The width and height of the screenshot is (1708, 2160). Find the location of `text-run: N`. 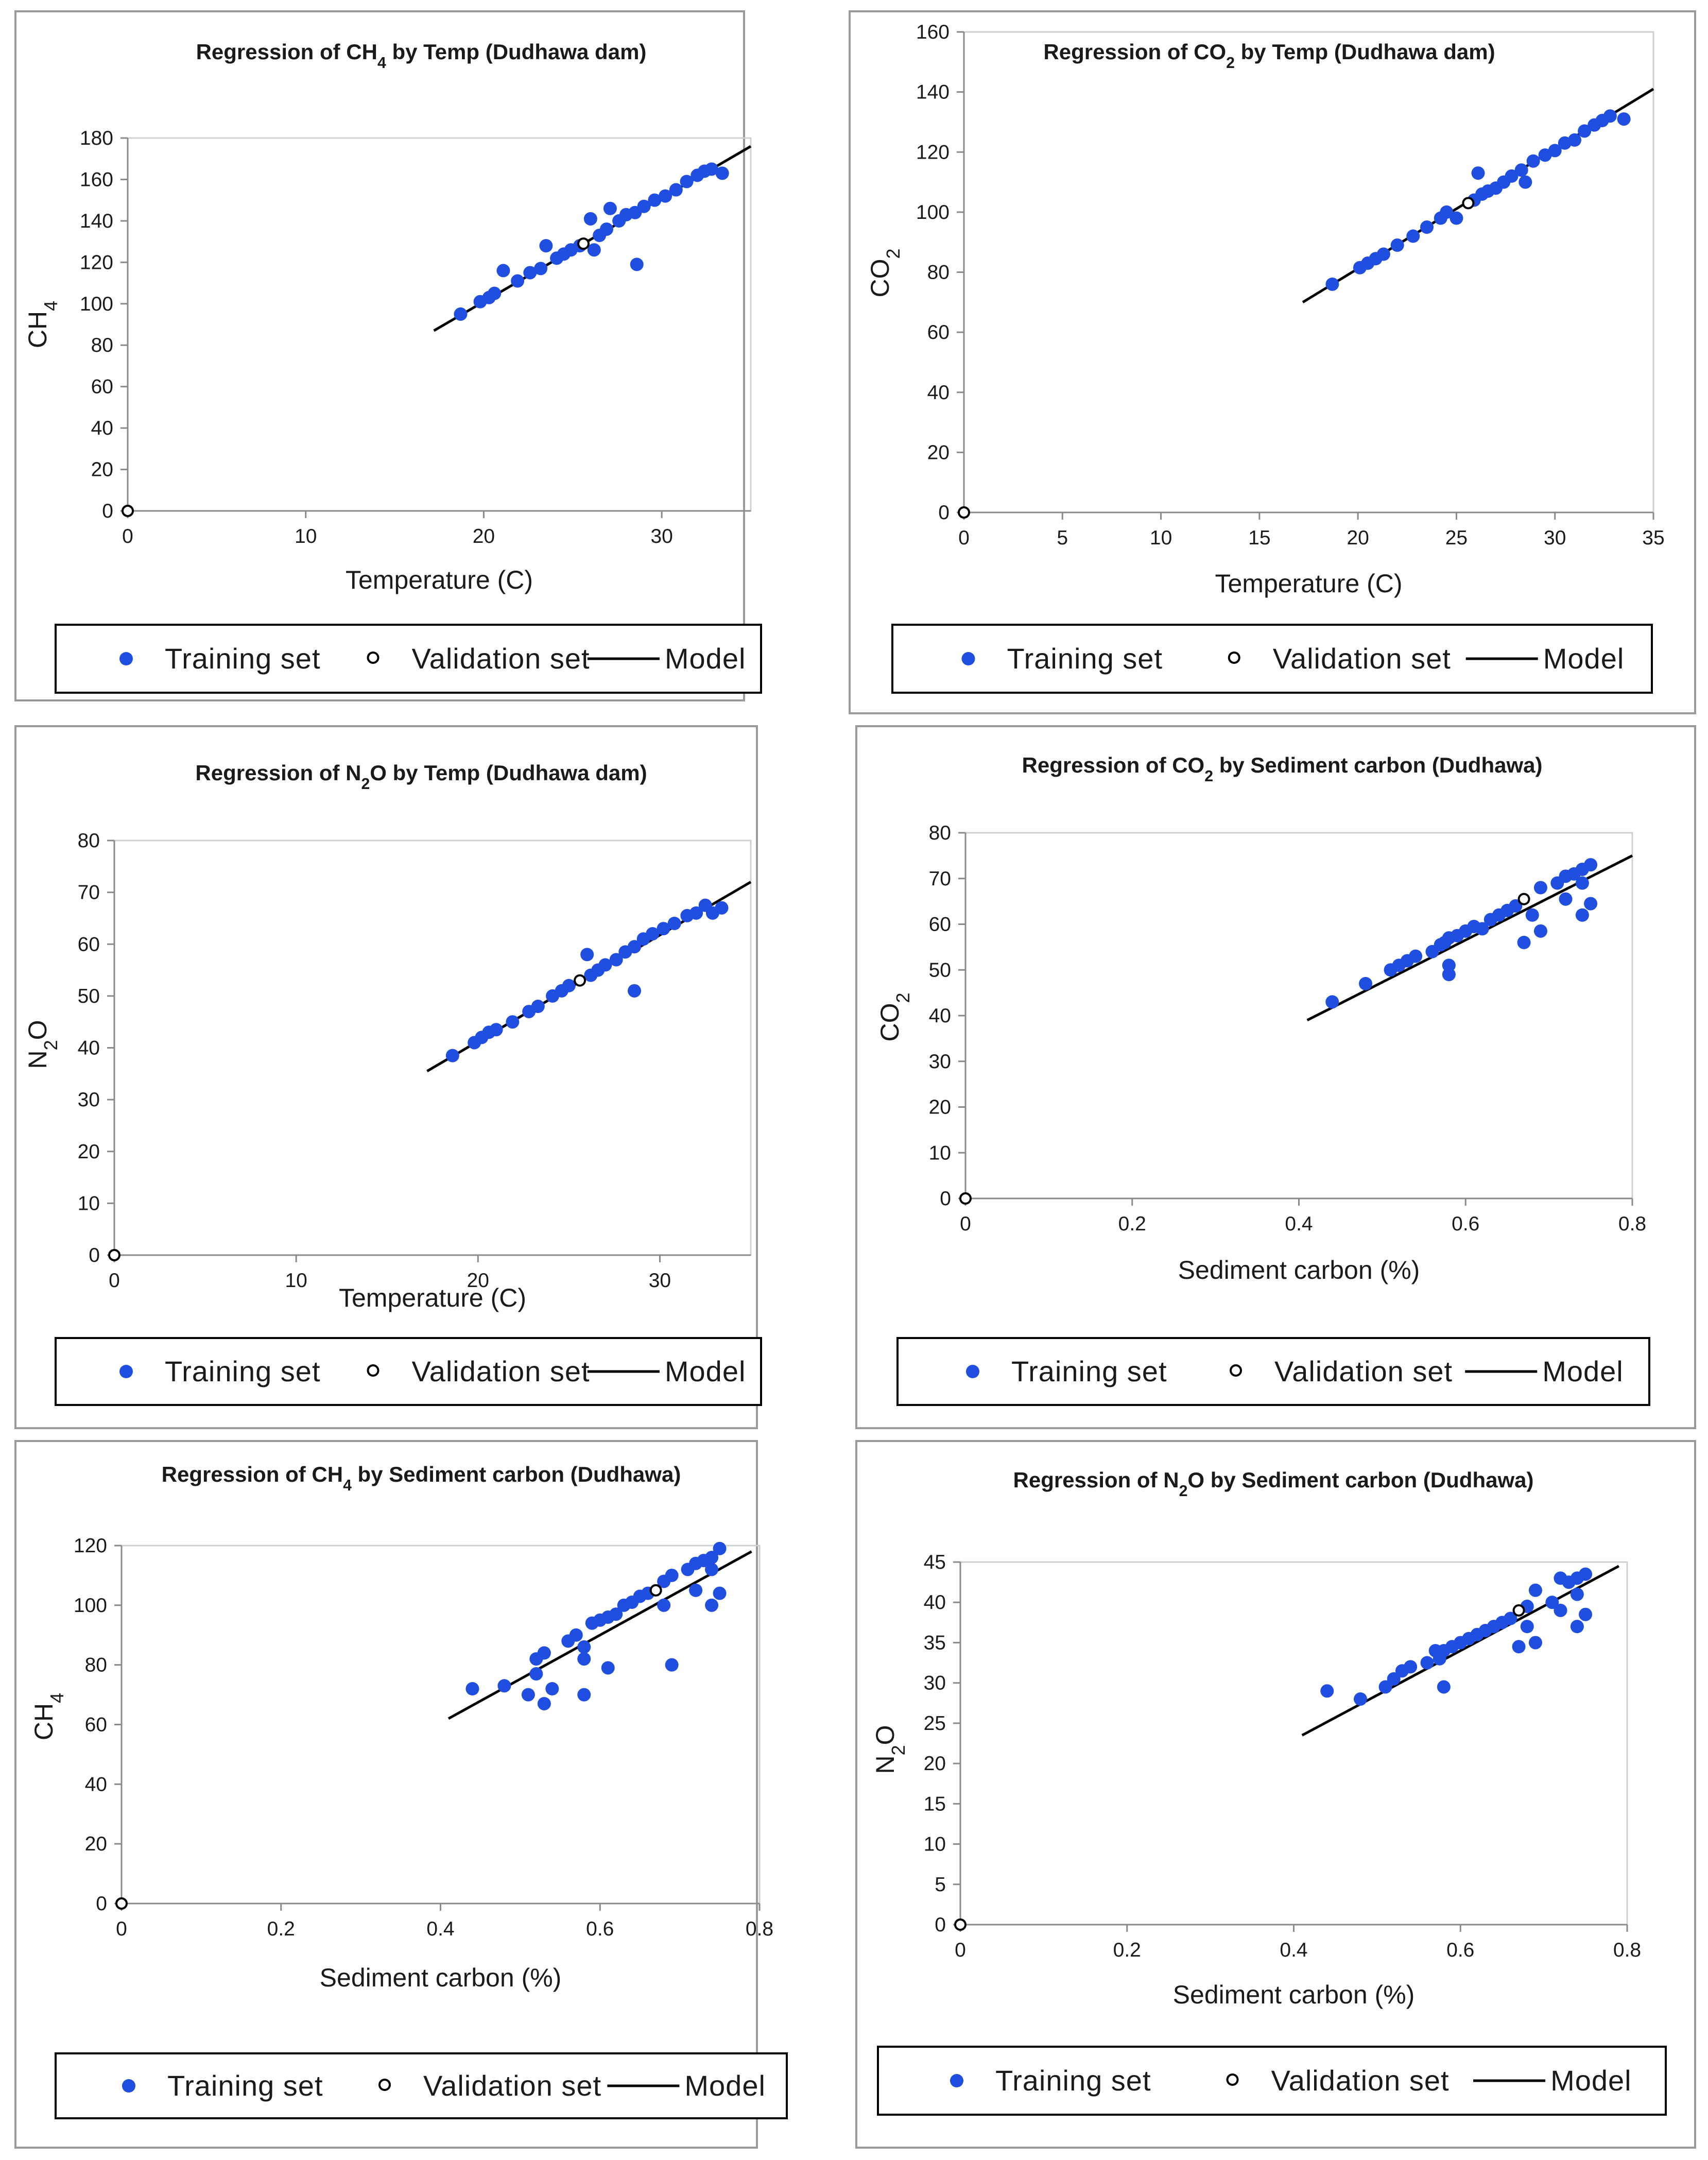

text-run: N is located at coordinates (37, 1059).